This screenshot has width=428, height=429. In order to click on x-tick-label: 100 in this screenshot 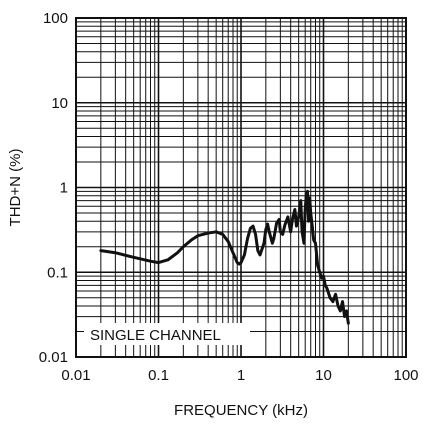, I will do `click(405, 375)`.